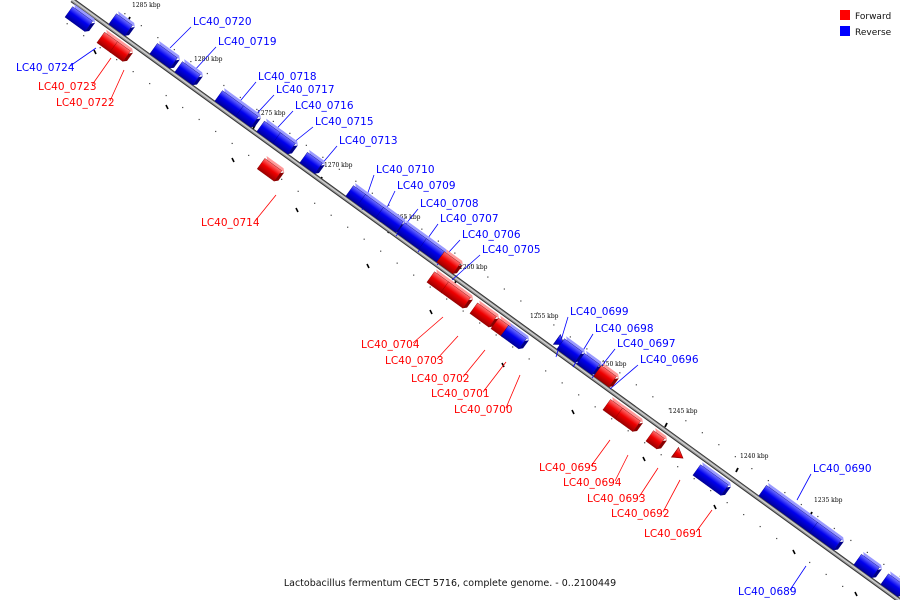 This screenshot has height=600, width=900. What do you see at coordinates (305, 90) in the screenshot?
I see `gene-label: LC40_0717` at bounding box center [305, 90].